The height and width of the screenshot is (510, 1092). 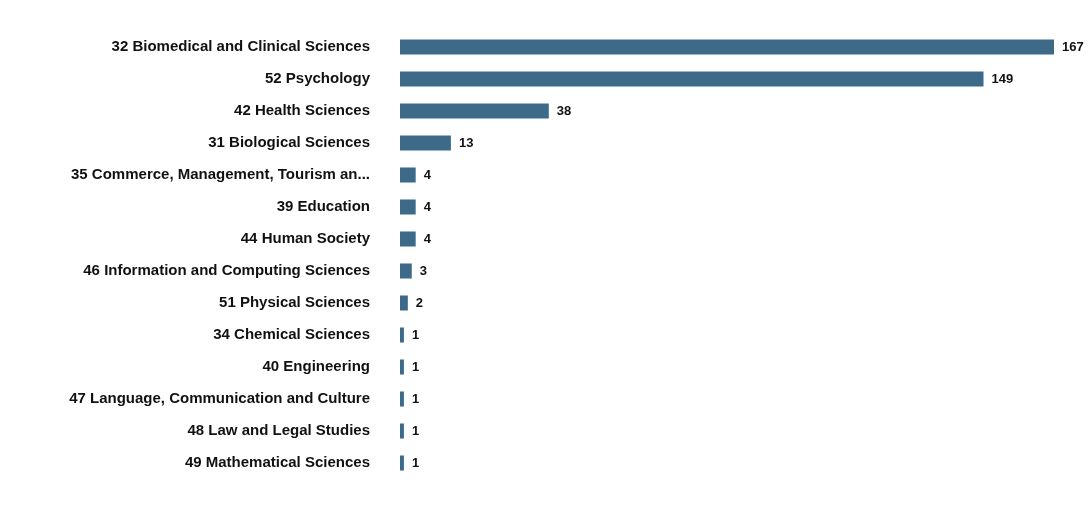 I want to click on y-tick-label: 47 Language, Communication and Culture, so click(x=219, y=398).